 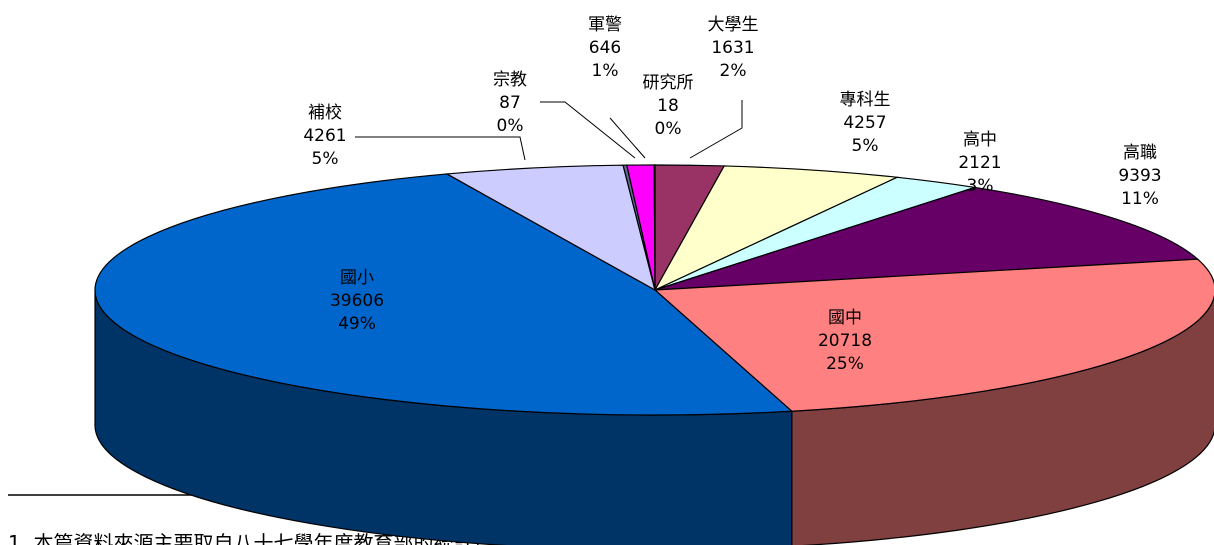 I want to click on slice-percent: 25%, so click(x=845, y=364).